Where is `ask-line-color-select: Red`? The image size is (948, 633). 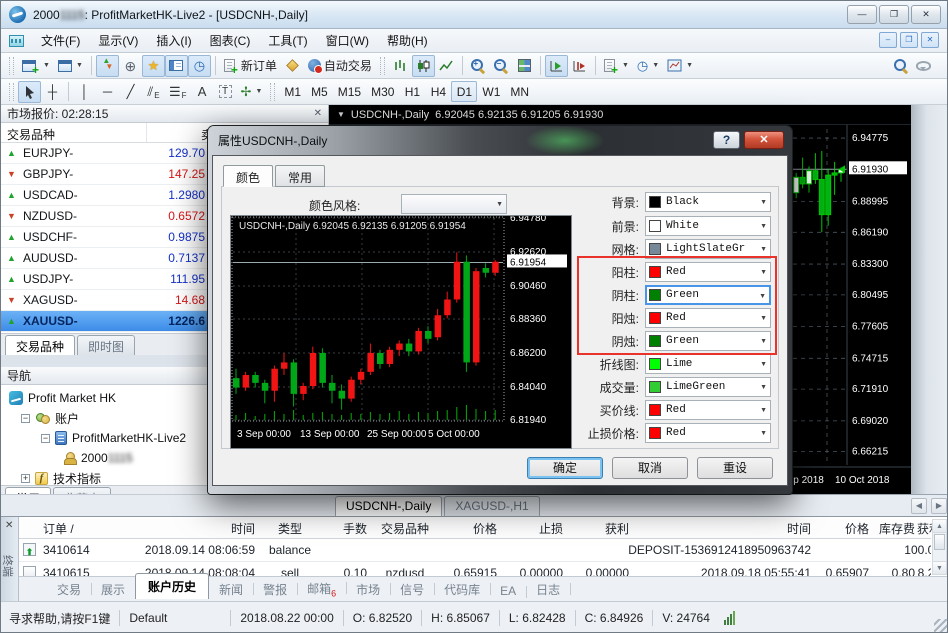 ask-line-color-select: Red is located at coordinates (708, 410).